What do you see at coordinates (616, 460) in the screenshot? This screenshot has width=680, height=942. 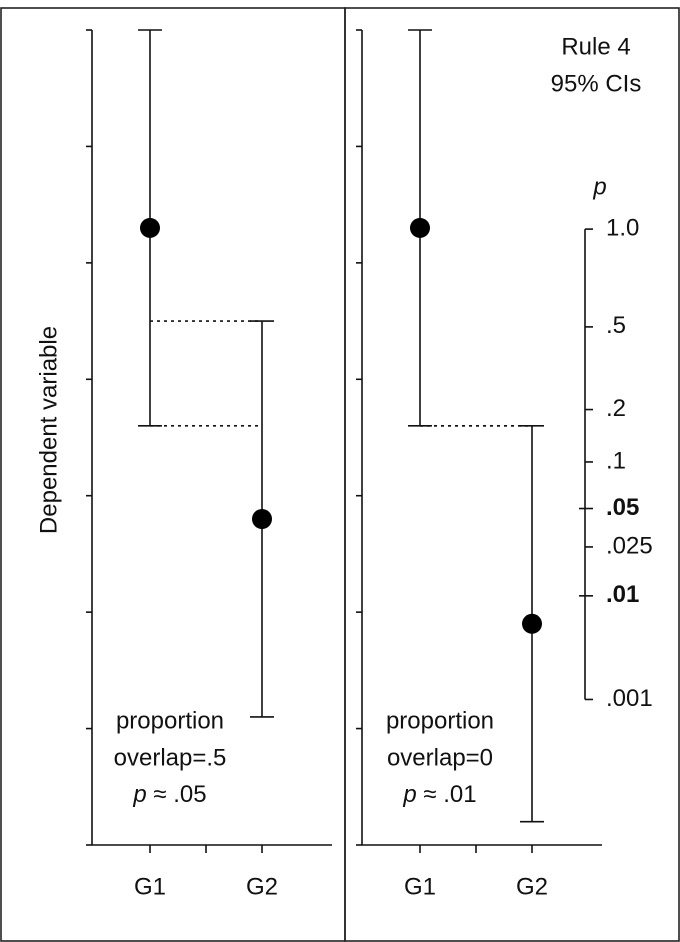 I see `p-scale-label: .1` at bounding box center [616, 460].